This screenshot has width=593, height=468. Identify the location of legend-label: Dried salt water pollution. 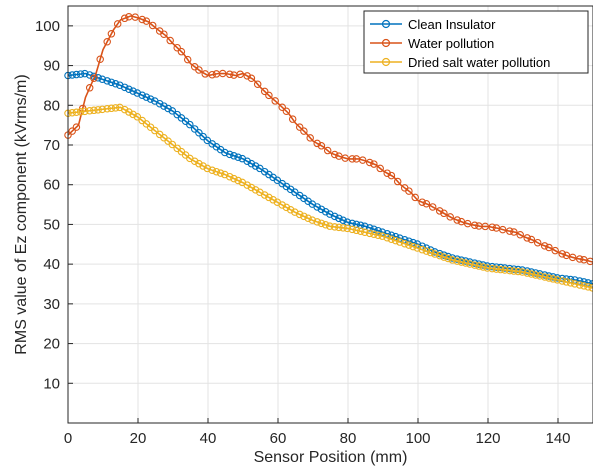
(479, 62).